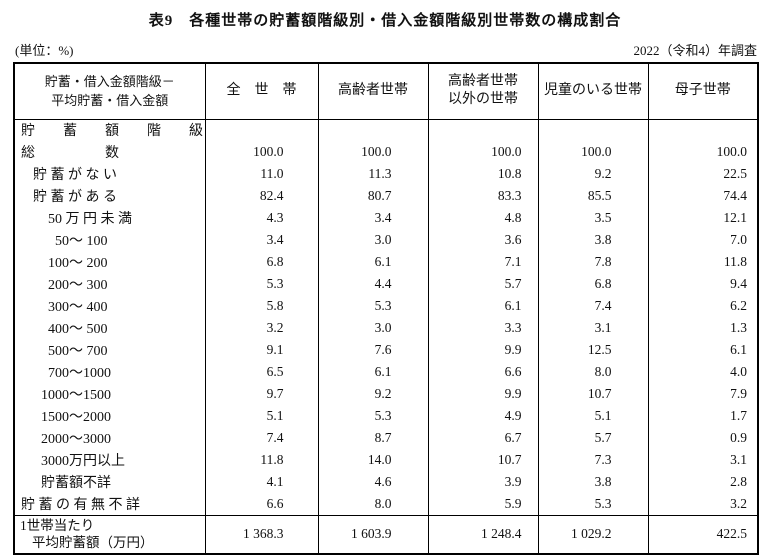  What do you see at coordinates (482, 438) in the screenshot?
I see `value-cell: 6.7` at bounding box center [482, 438].